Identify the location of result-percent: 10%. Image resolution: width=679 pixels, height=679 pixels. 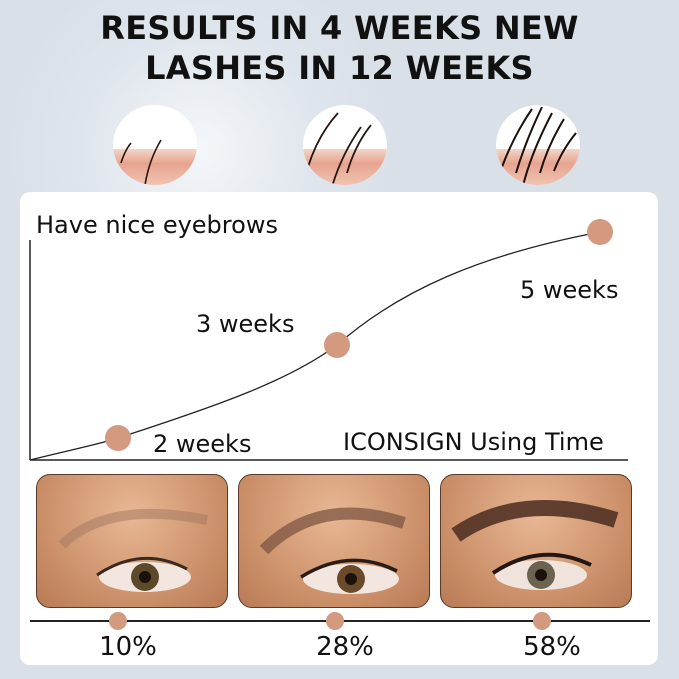
(128, 647).